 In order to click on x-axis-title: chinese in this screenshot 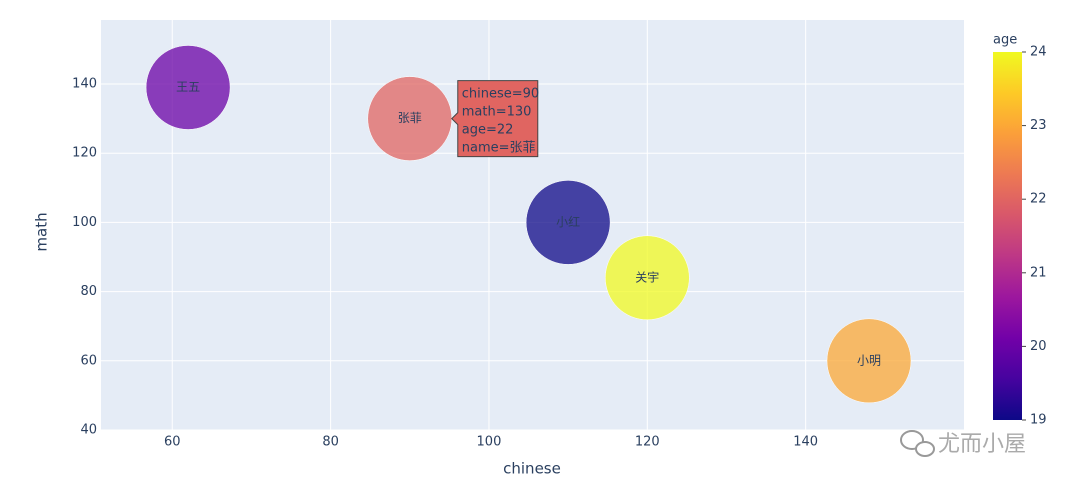, I will do `click(532, 469)`.